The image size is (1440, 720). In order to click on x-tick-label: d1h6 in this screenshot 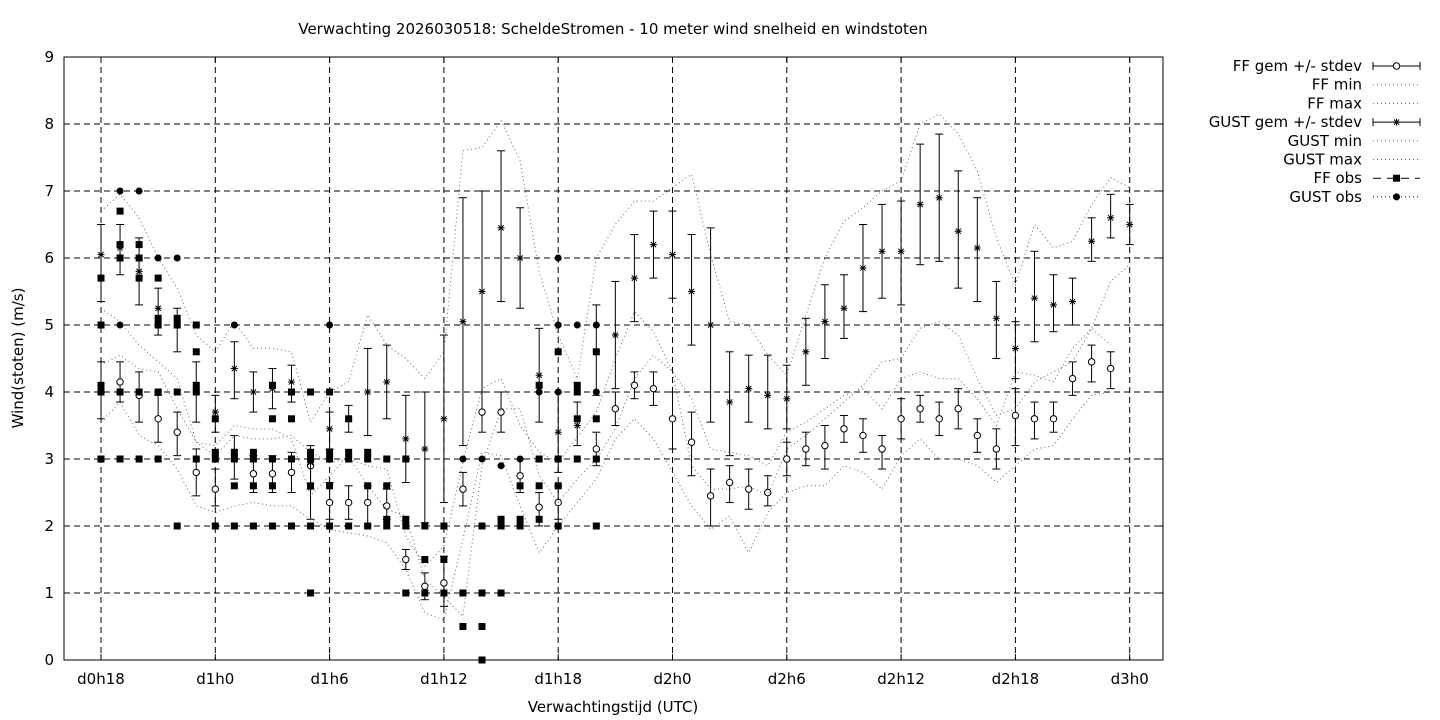, I will do `click(330, 679)`.